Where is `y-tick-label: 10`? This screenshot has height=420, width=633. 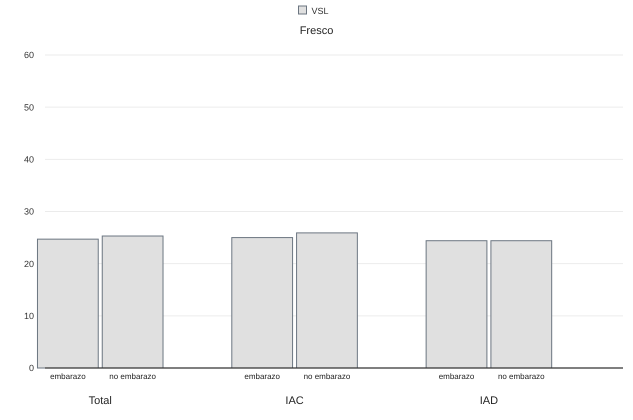
y-tick-label: 10 is located at coordinates (29, 315).